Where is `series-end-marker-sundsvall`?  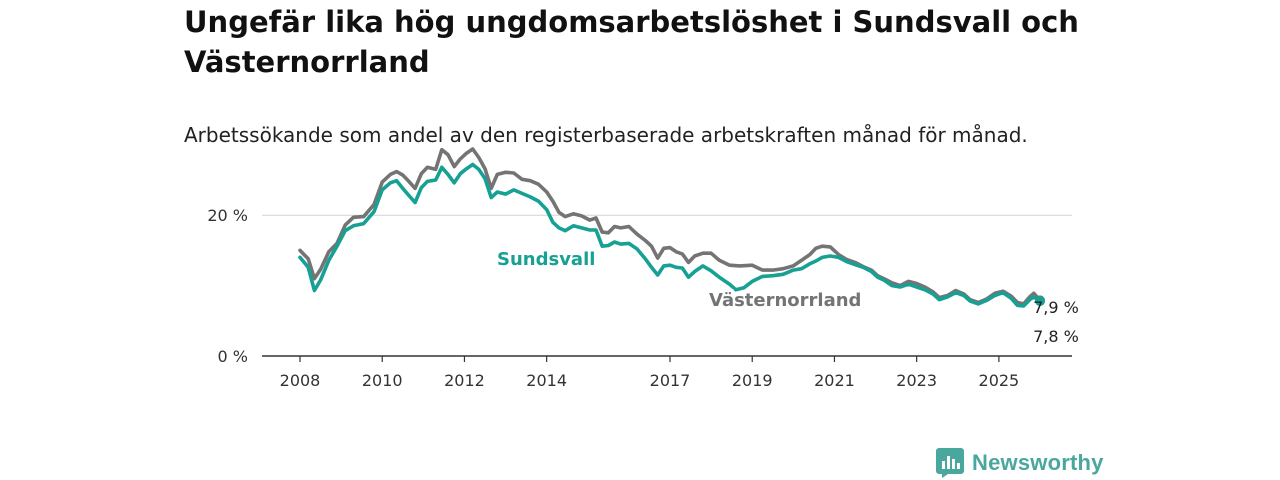 series-end-marker-sundsvall is located at coordinates (1040, 301).